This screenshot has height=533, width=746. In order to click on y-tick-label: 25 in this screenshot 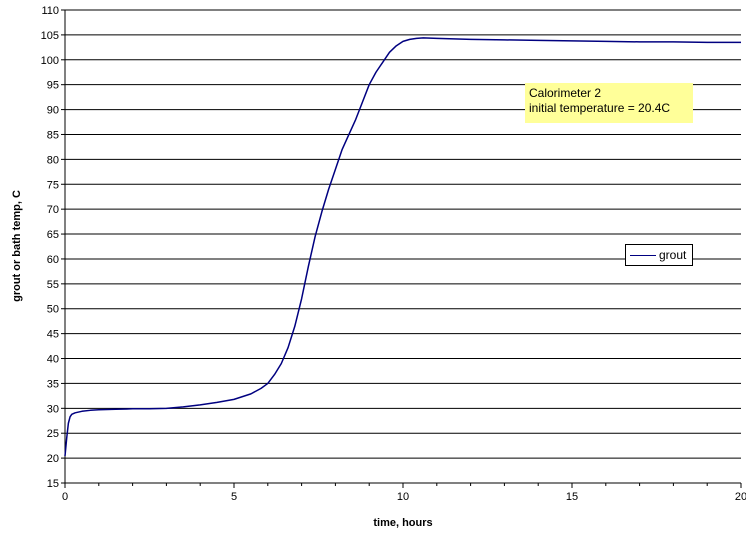, I will do `click(53, 434)`.